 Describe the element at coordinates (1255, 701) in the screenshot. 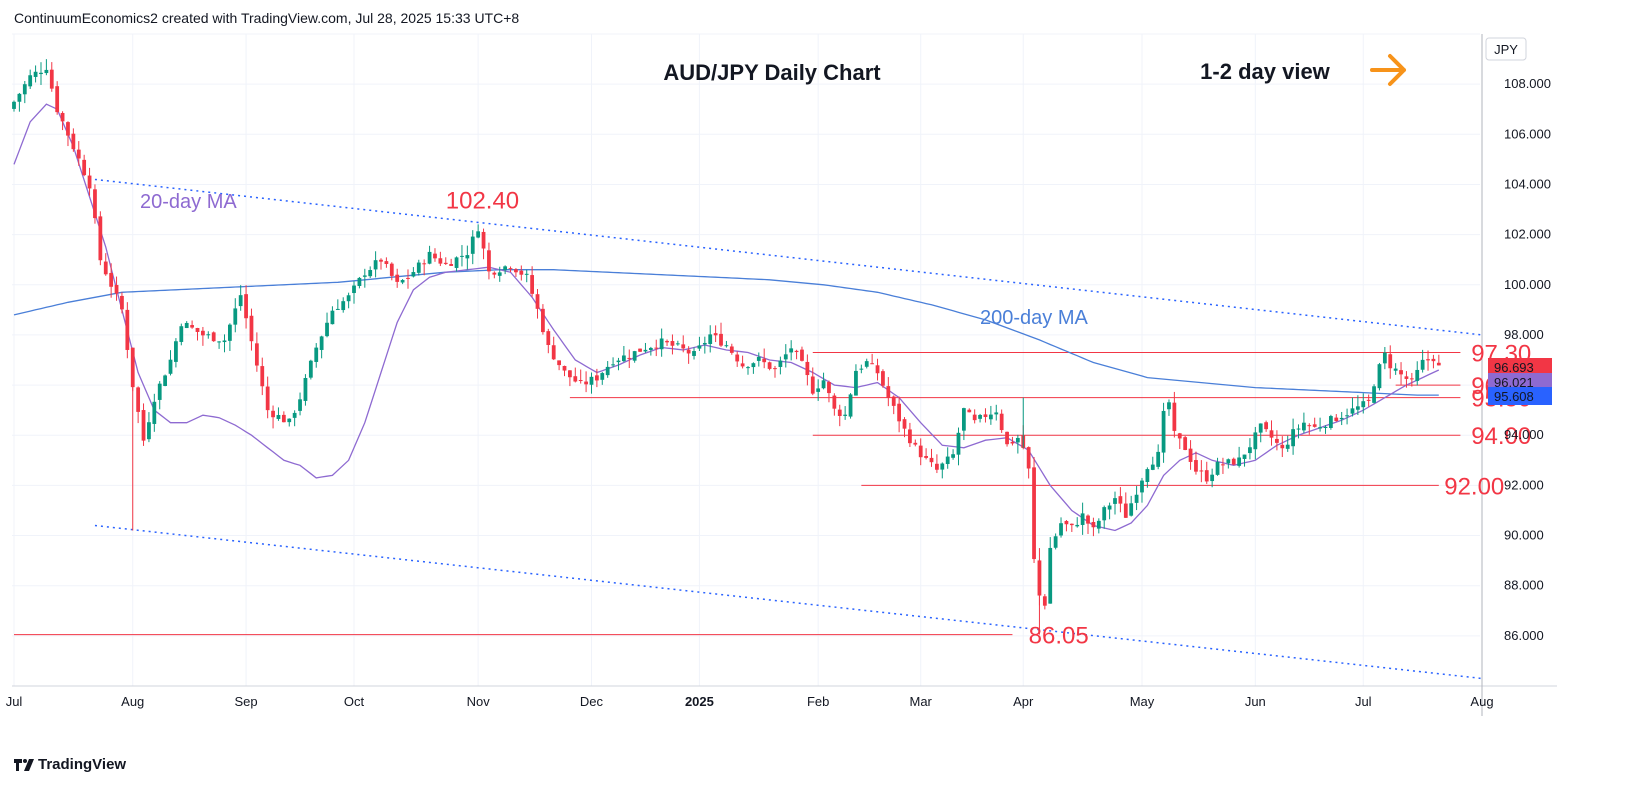

I see `x-tick-label: Jun` at that location.